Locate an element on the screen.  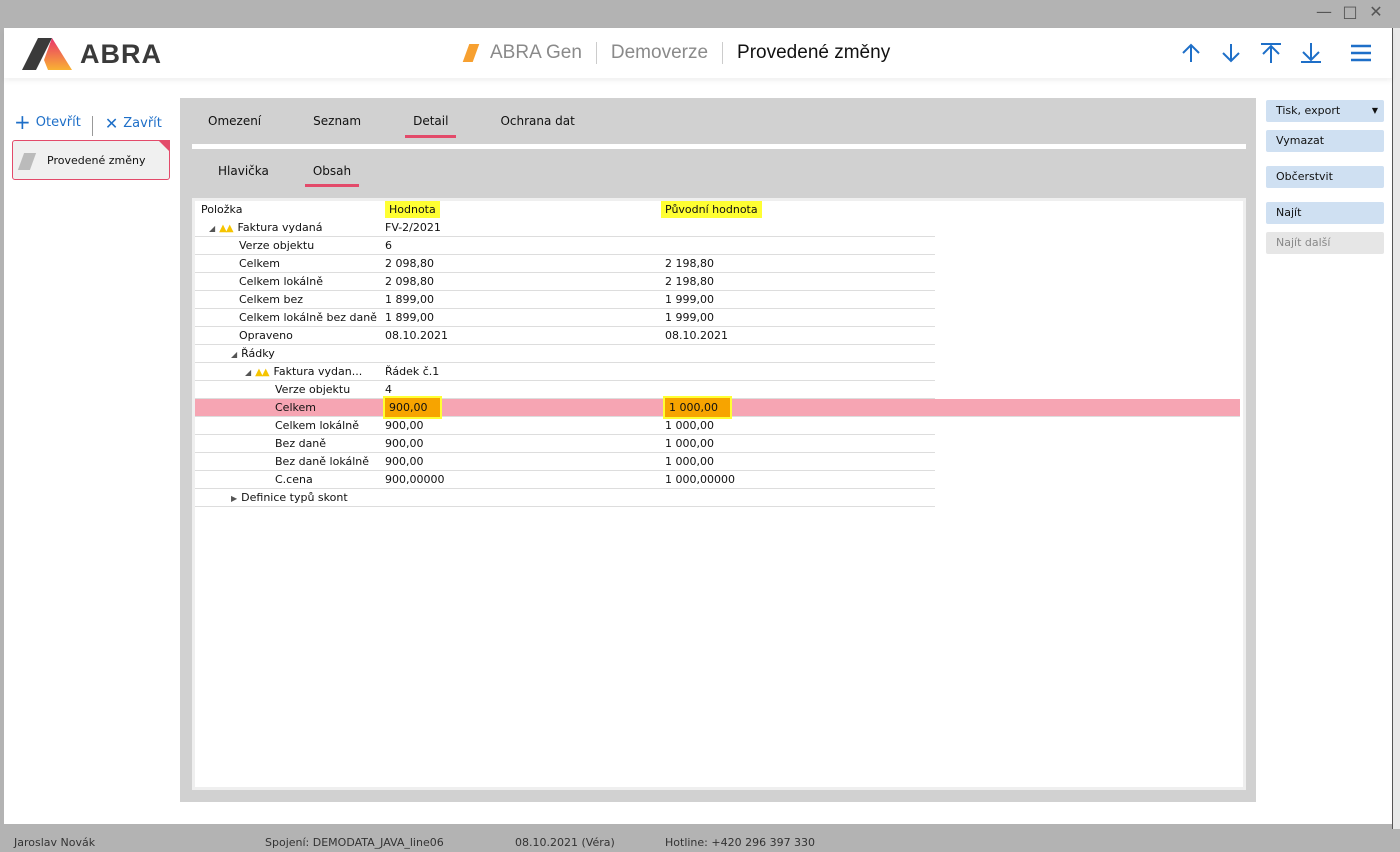
table-row: Verze objektu 6 is located at coordinates (565, 246).